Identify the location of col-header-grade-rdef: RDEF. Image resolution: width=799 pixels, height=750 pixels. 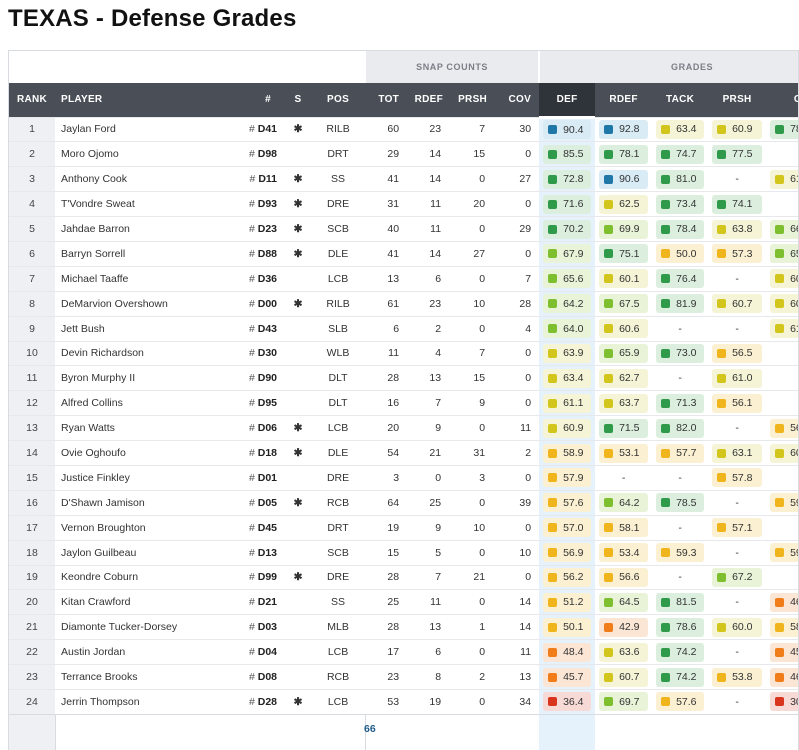
(624, 100).